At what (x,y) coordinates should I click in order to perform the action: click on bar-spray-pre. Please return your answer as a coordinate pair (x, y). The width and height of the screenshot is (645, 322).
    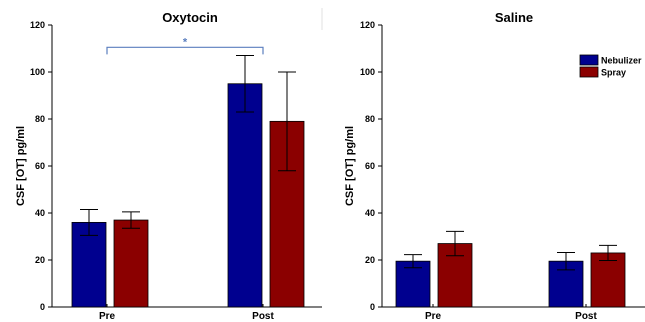
    Looking at the image, I should click on (131, 263).